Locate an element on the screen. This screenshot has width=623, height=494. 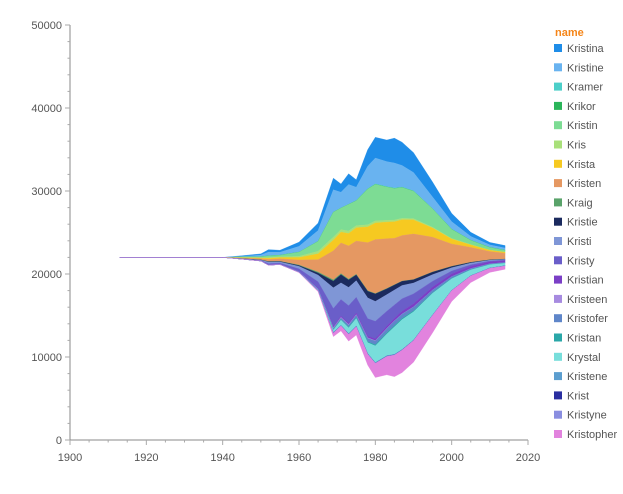
legend-label: Kristopher is located at coordinates (592, 435).